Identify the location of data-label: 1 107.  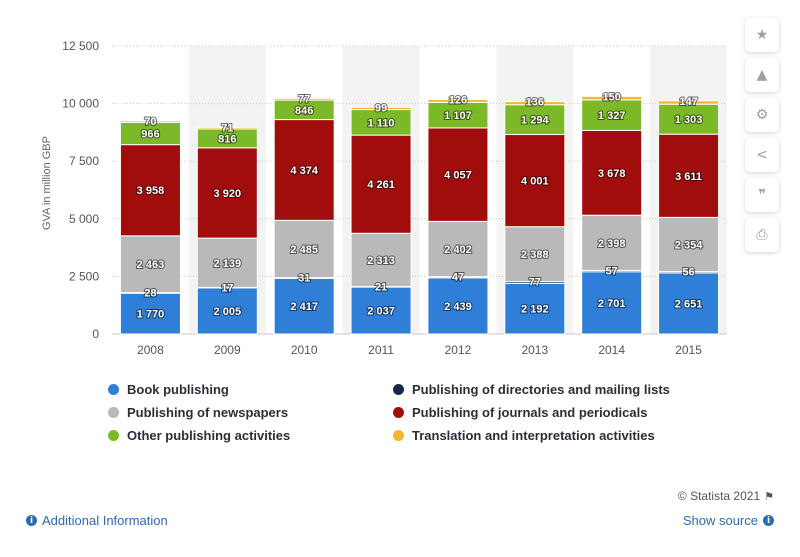
(458, 116).